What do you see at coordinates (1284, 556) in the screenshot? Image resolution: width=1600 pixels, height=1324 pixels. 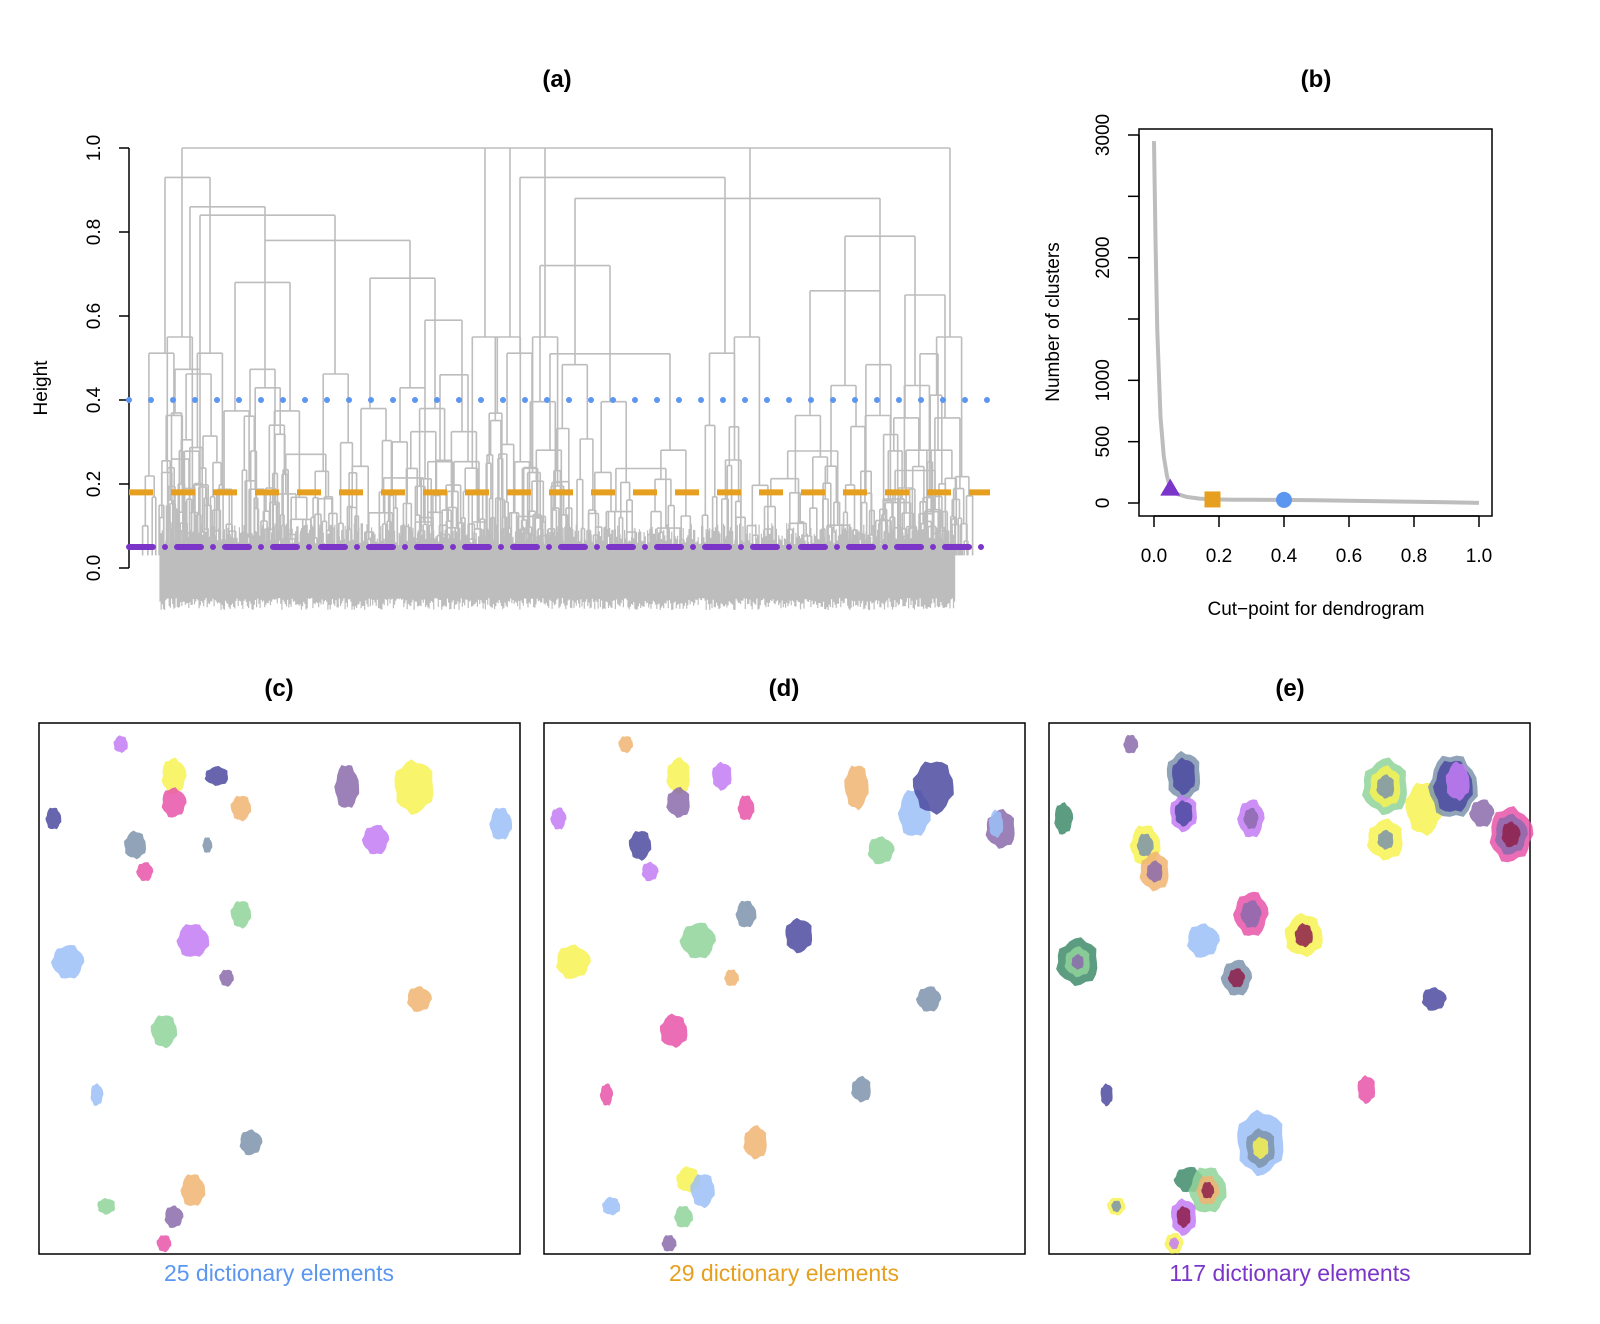 I see `panel-b-x-tick-label: 0.4` at bounding box center [1284, 556].